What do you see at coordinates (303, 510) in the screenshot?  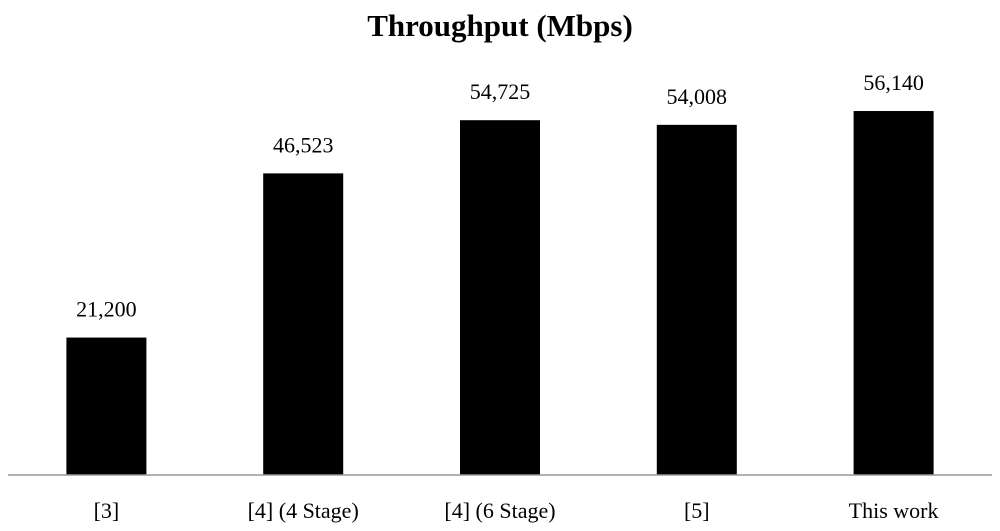 I see `x-tick-label: [4] (4 Stage)` at bounding box center [303, 510].